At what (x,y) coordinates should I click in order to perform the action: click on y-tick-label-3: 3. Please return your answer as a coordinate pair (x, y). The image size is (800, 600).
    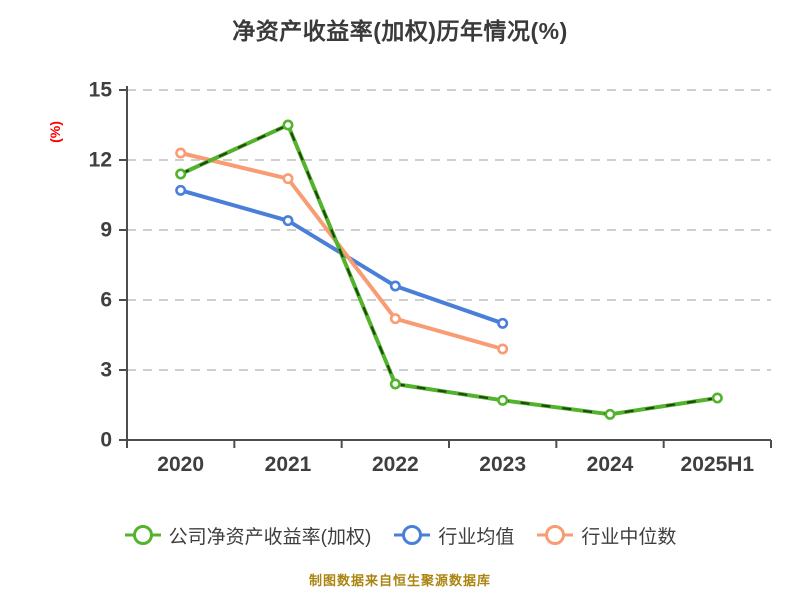
    Looking at the image, I should click on (106, 370).